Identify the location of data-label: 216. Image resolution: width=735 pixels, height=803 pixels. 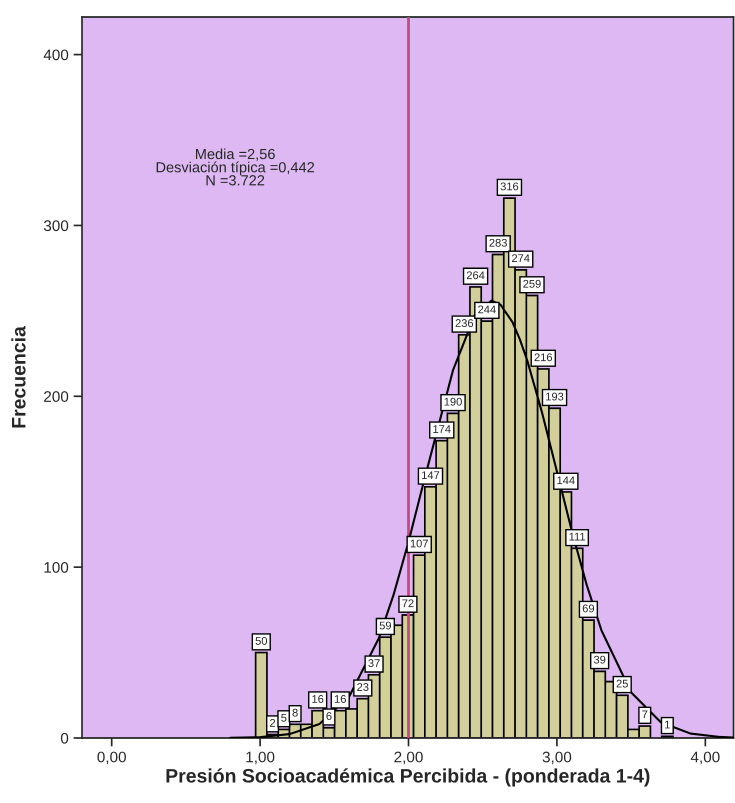
(543, 357).